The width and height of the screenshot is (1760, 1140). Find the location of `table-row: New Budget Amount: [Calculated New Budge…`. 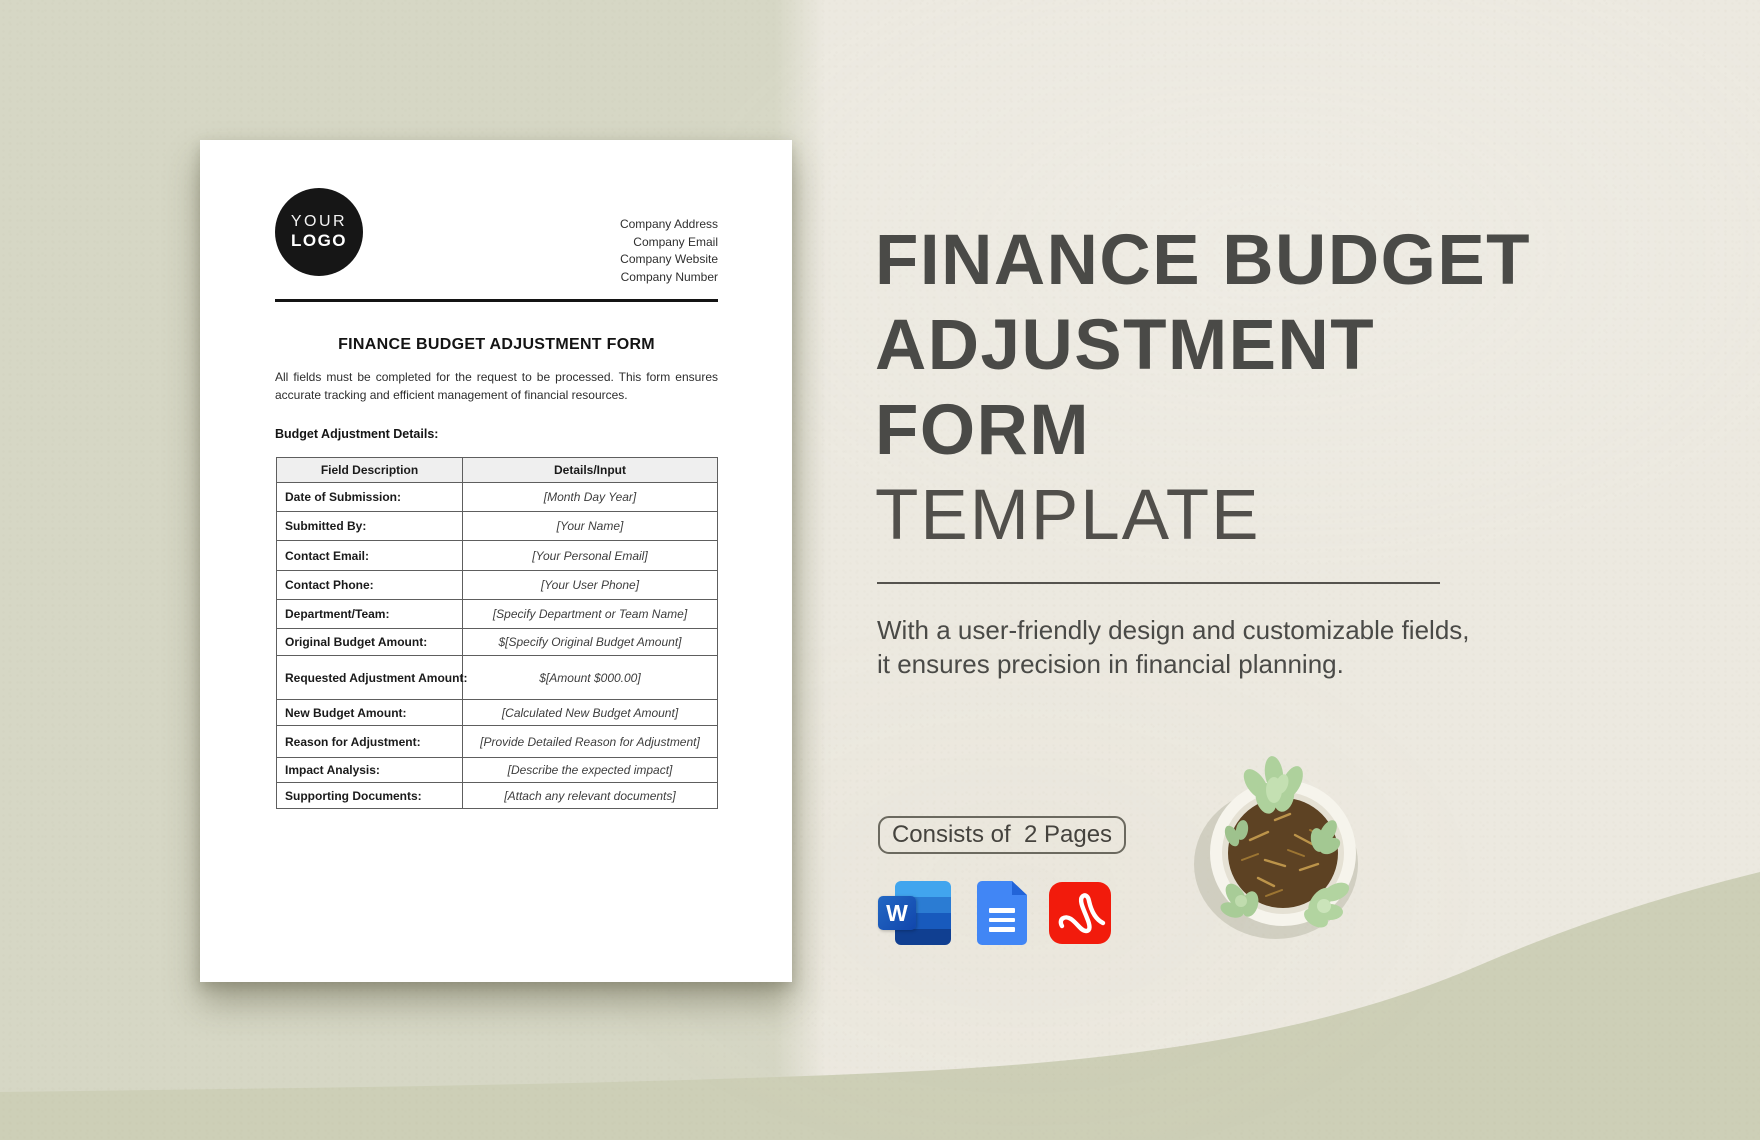

table-row: New Budget Amount: [Calculated New Budge… is located at coordinates (497, 712).